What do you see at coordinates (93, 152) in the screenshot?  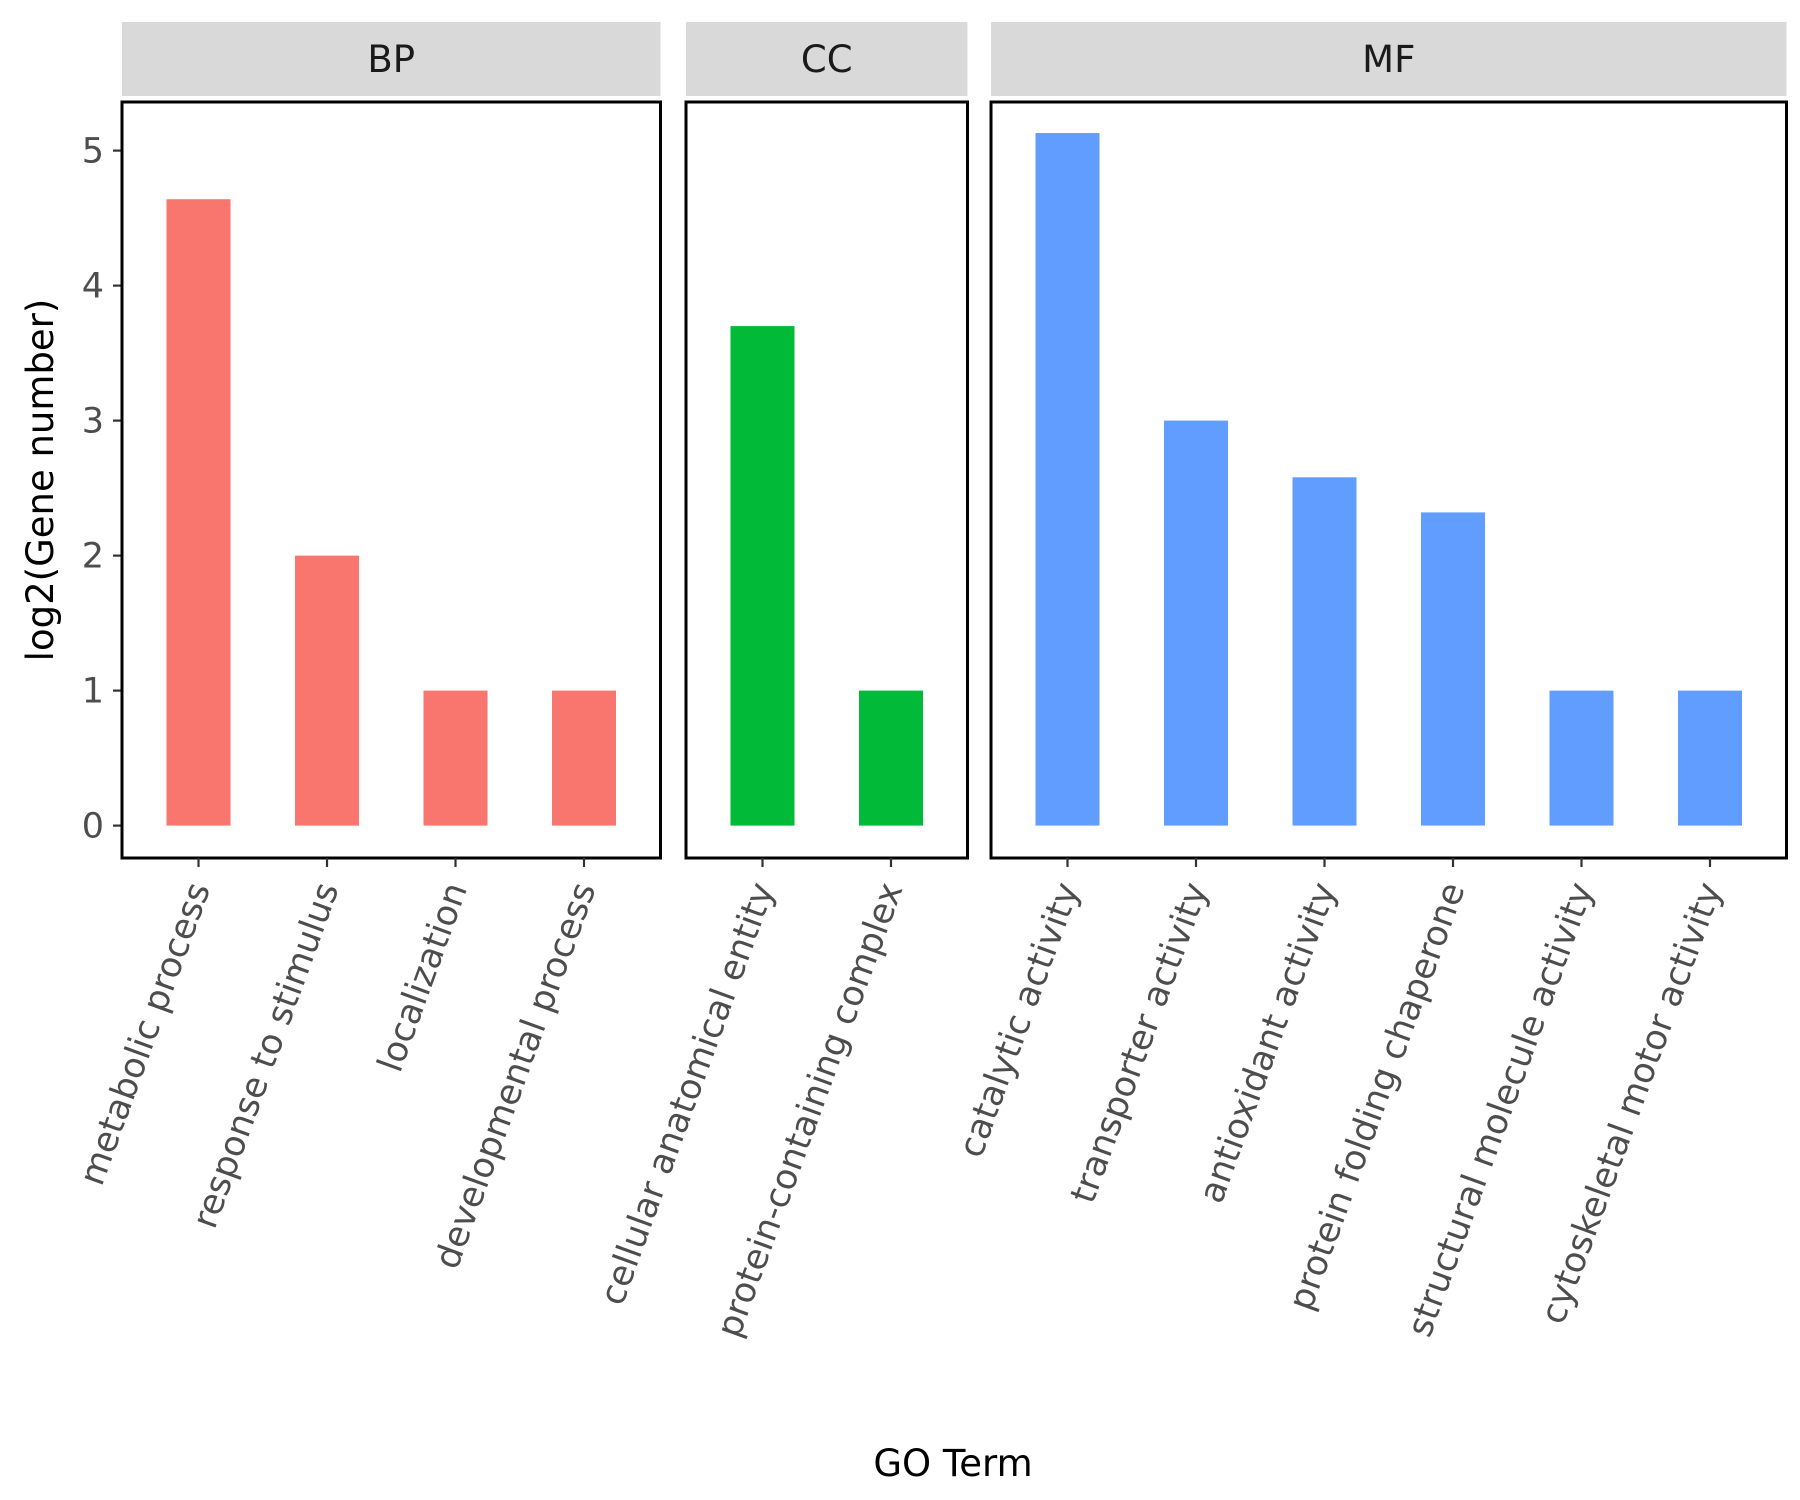 I see `y-tick-label: 5` at bounding box center [93, 152].